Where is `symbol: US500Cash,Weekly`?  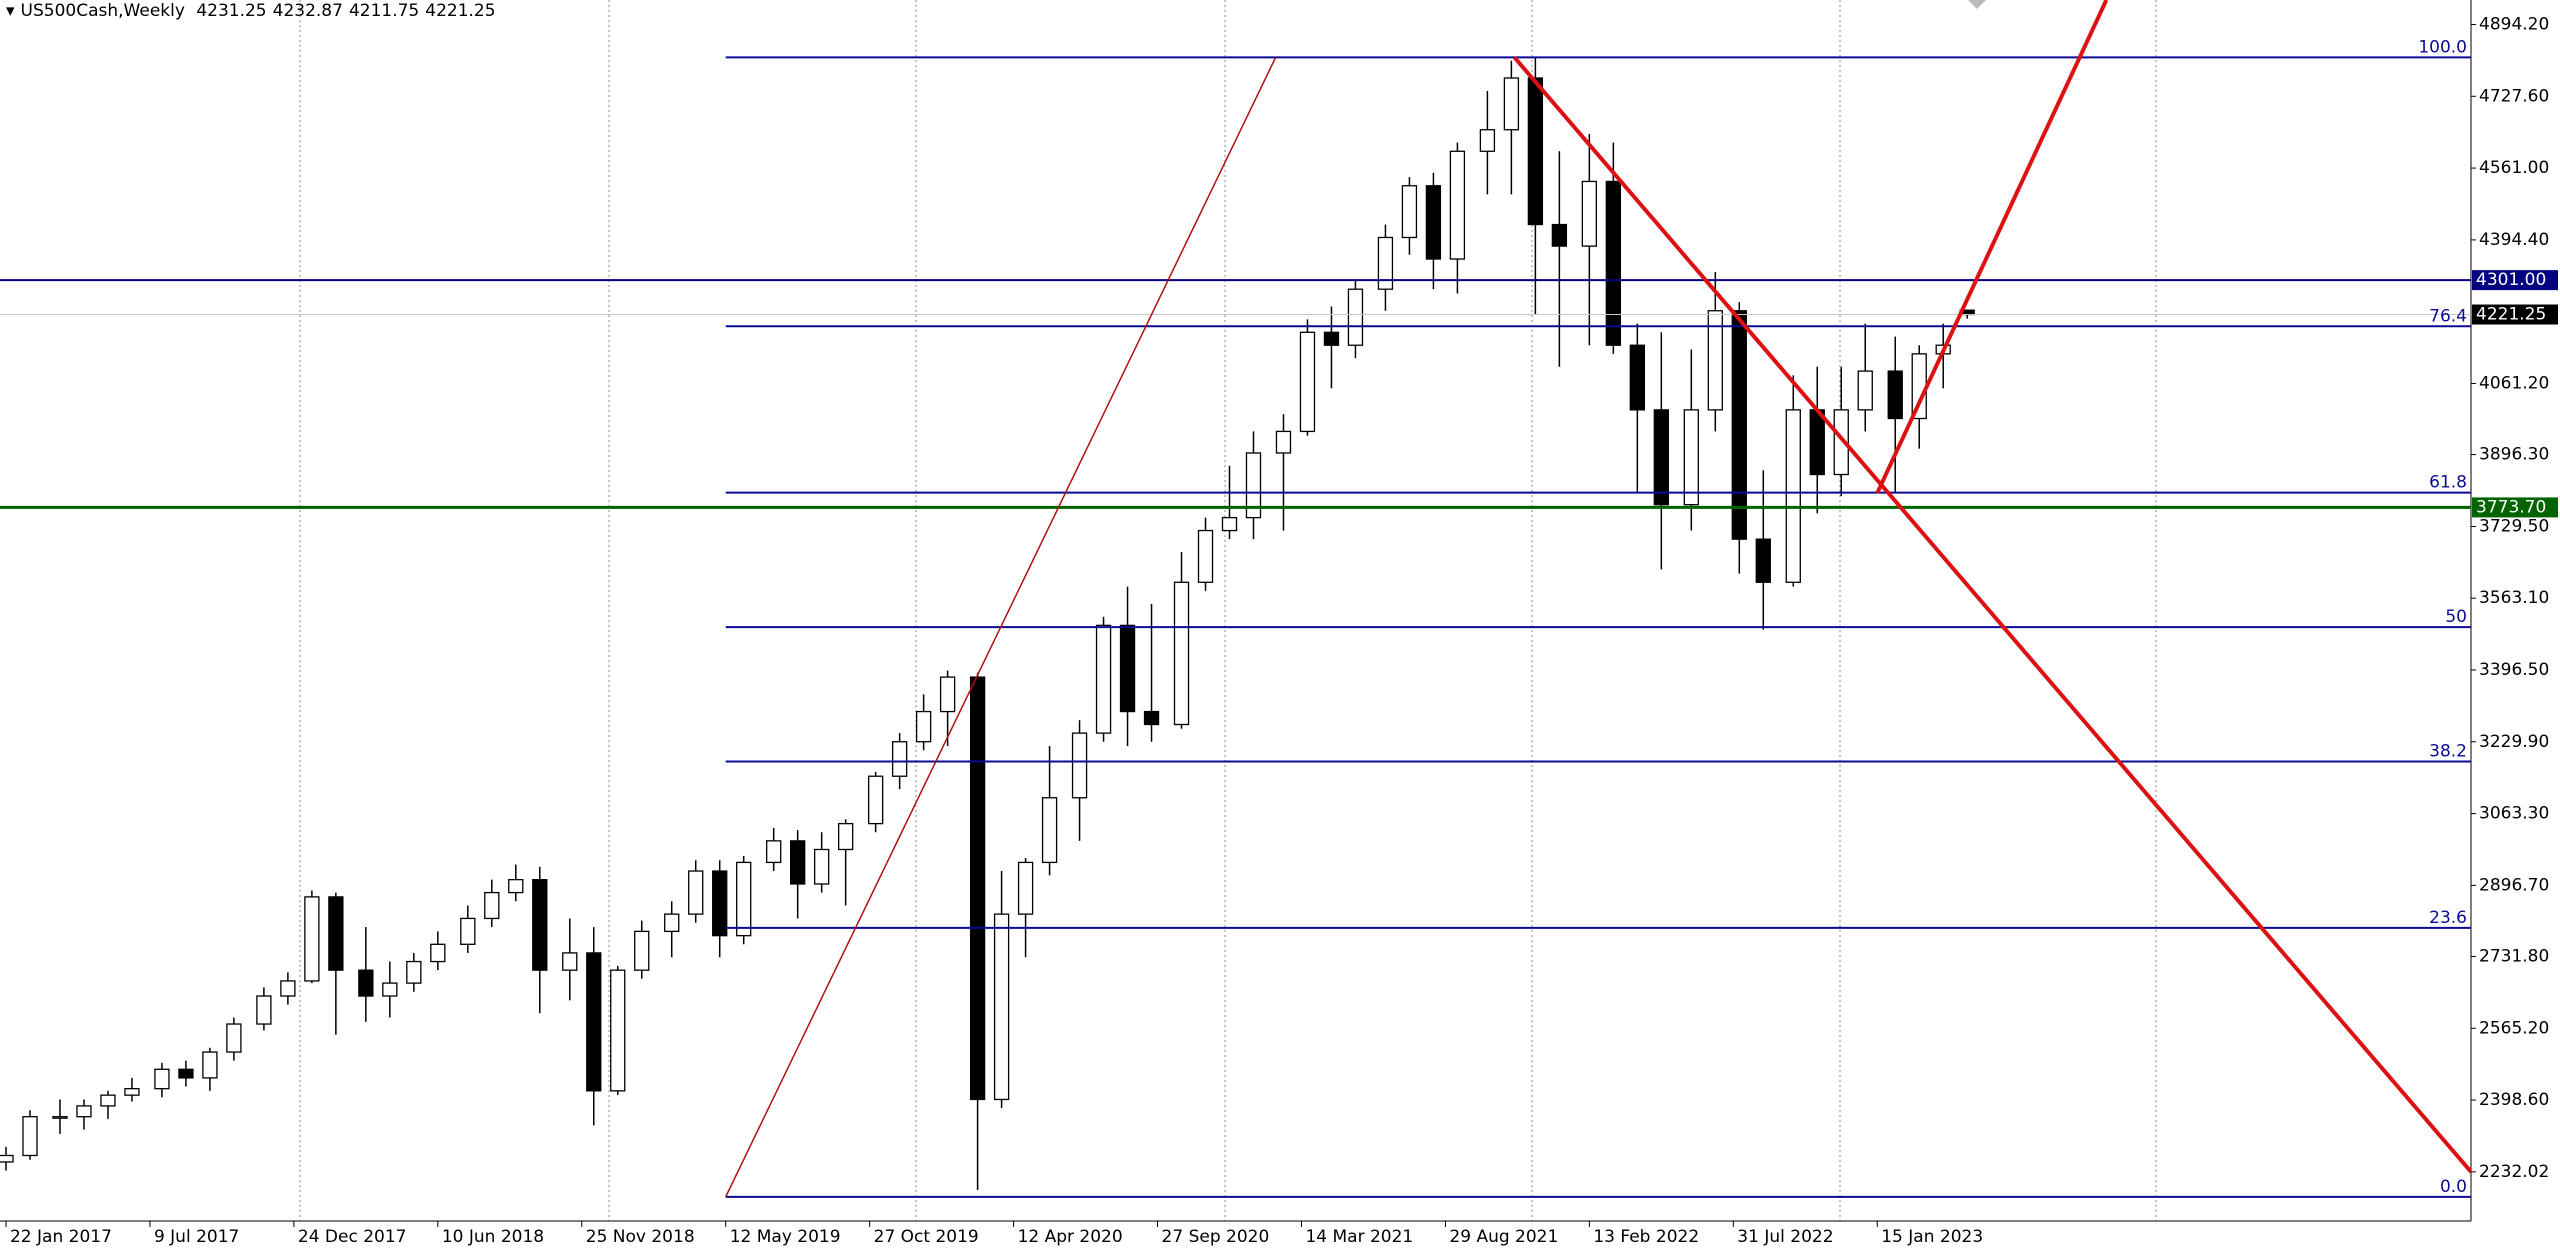 symbol: US500Cash,Weekly is located at coordinates (102, 11).